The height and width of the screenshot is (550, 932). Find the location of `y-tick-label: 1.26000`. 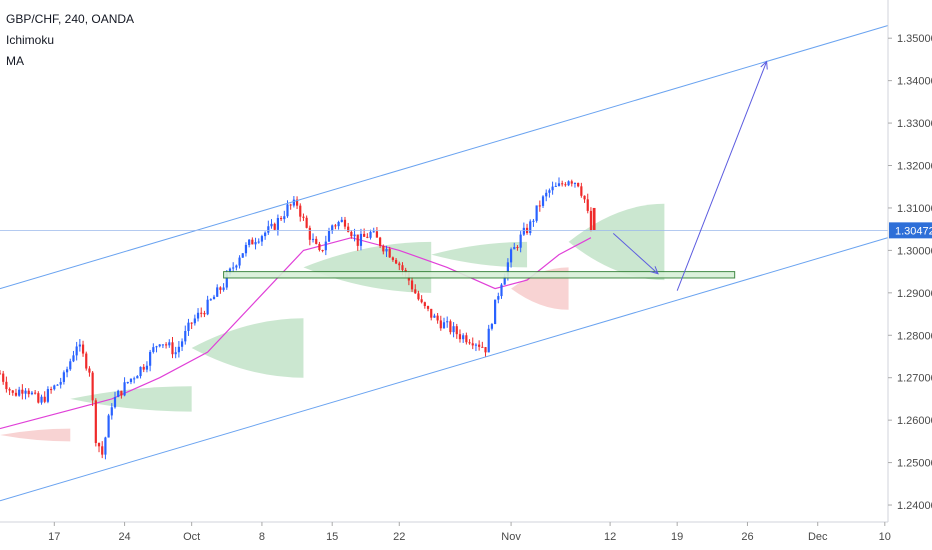

y-tick-label: 1.26000 is located at coordinates (914, 421).